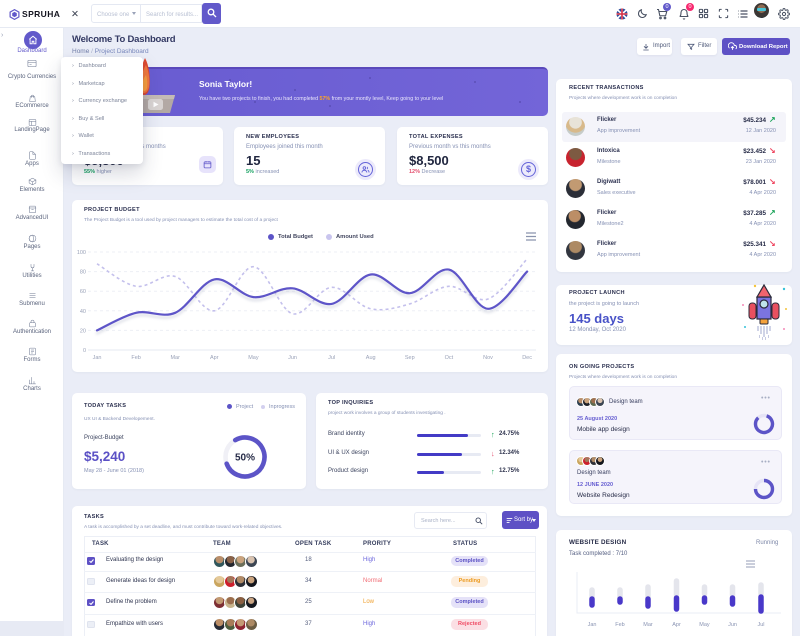 The image size is (800, 636). I want to click on svg-text: 50%, so click(245, 458).